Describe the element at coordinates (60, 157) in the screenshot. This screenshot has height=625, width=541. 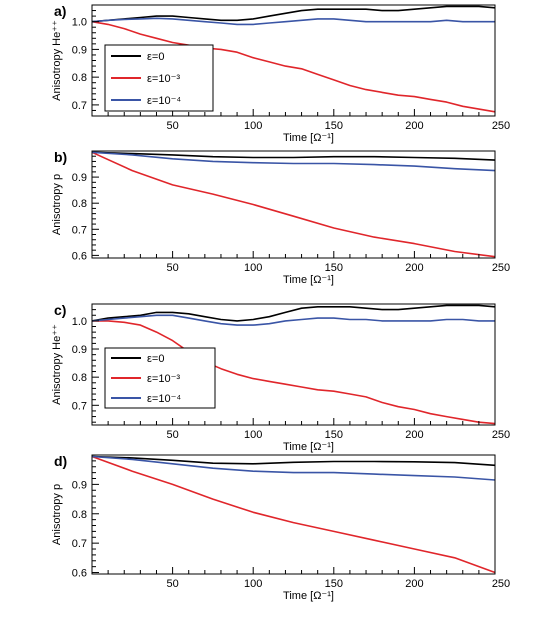
I see `panel-label: b)` at that location.